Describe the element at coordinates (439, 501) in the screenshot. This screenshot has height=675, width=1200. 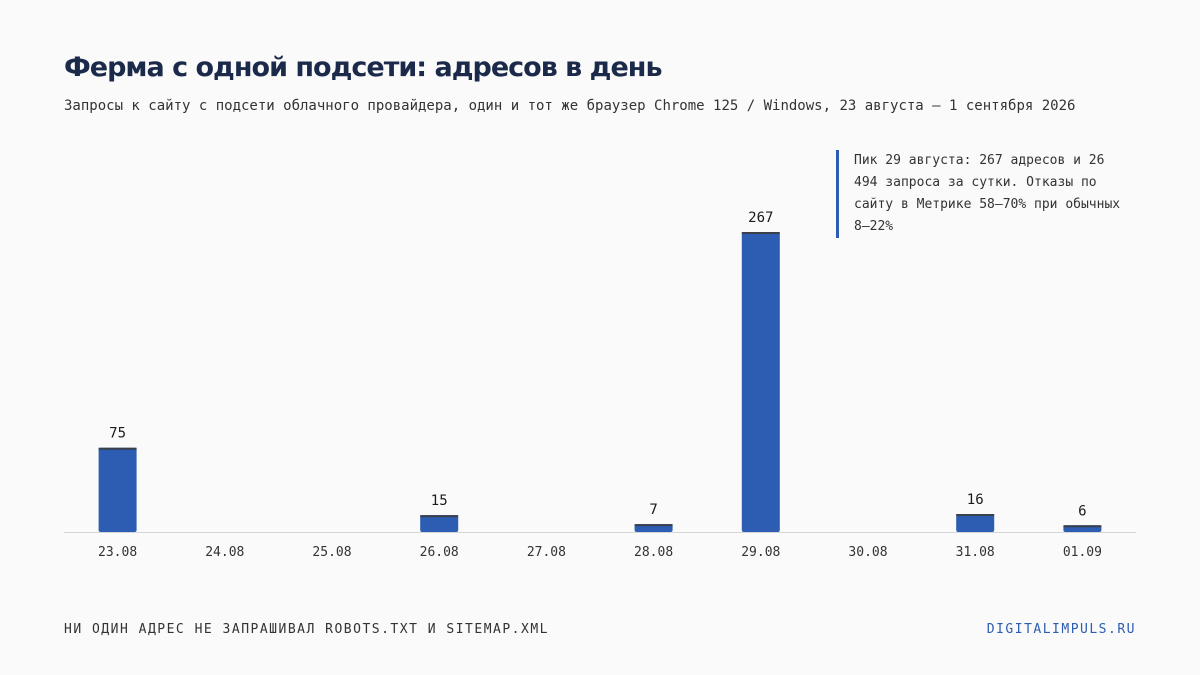
I see `data-label-26.08: 15` at that location.